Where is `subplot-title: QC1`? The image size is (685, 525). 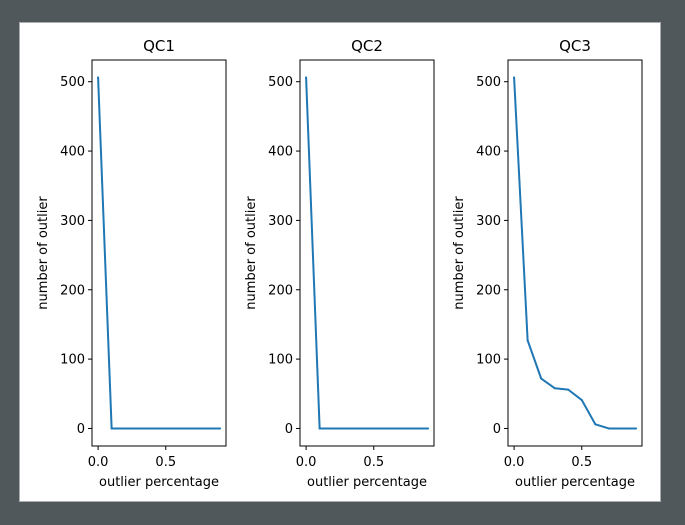
subplot-title: QC1 is located at coordinates (159, 46).